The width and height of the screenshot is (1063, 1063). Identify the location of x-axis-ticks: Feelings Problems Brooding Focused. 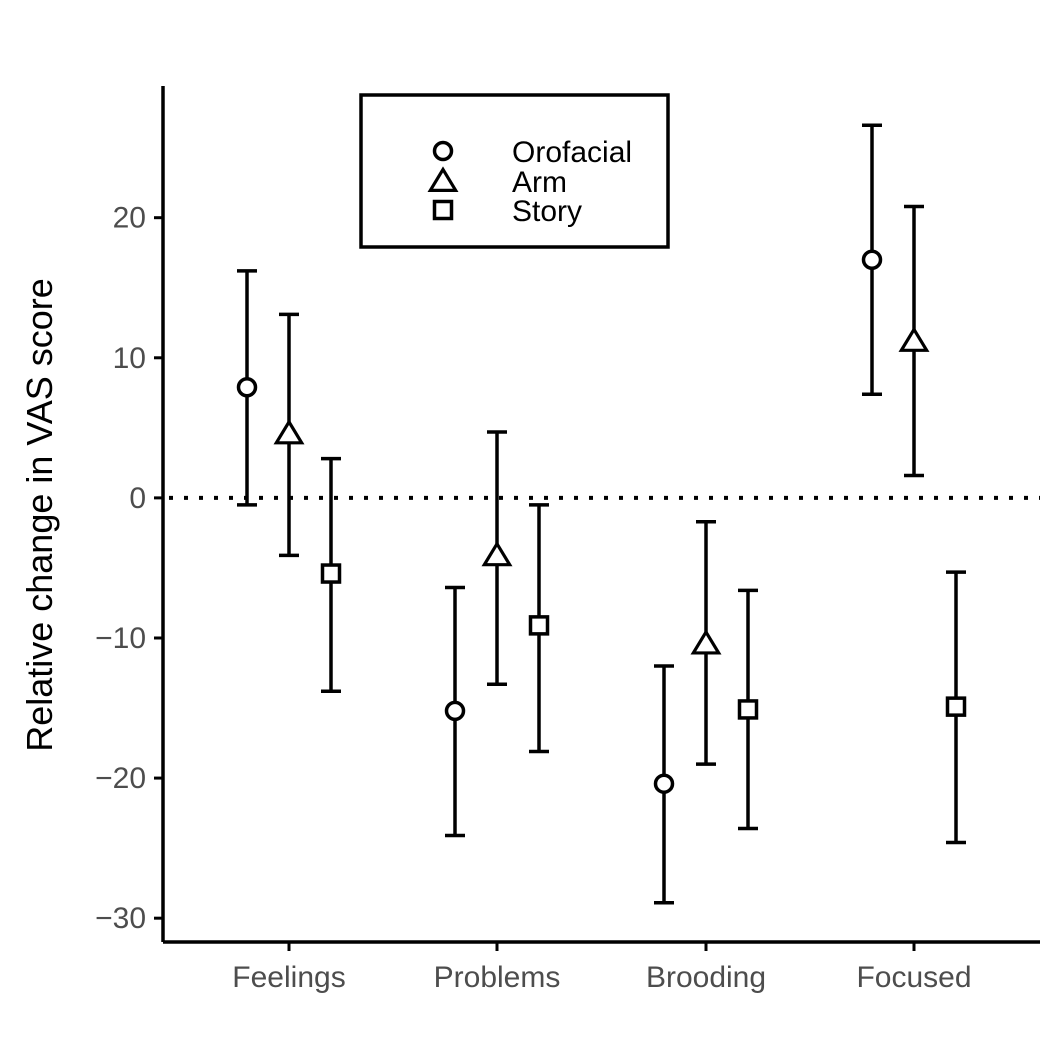
(602, 968).